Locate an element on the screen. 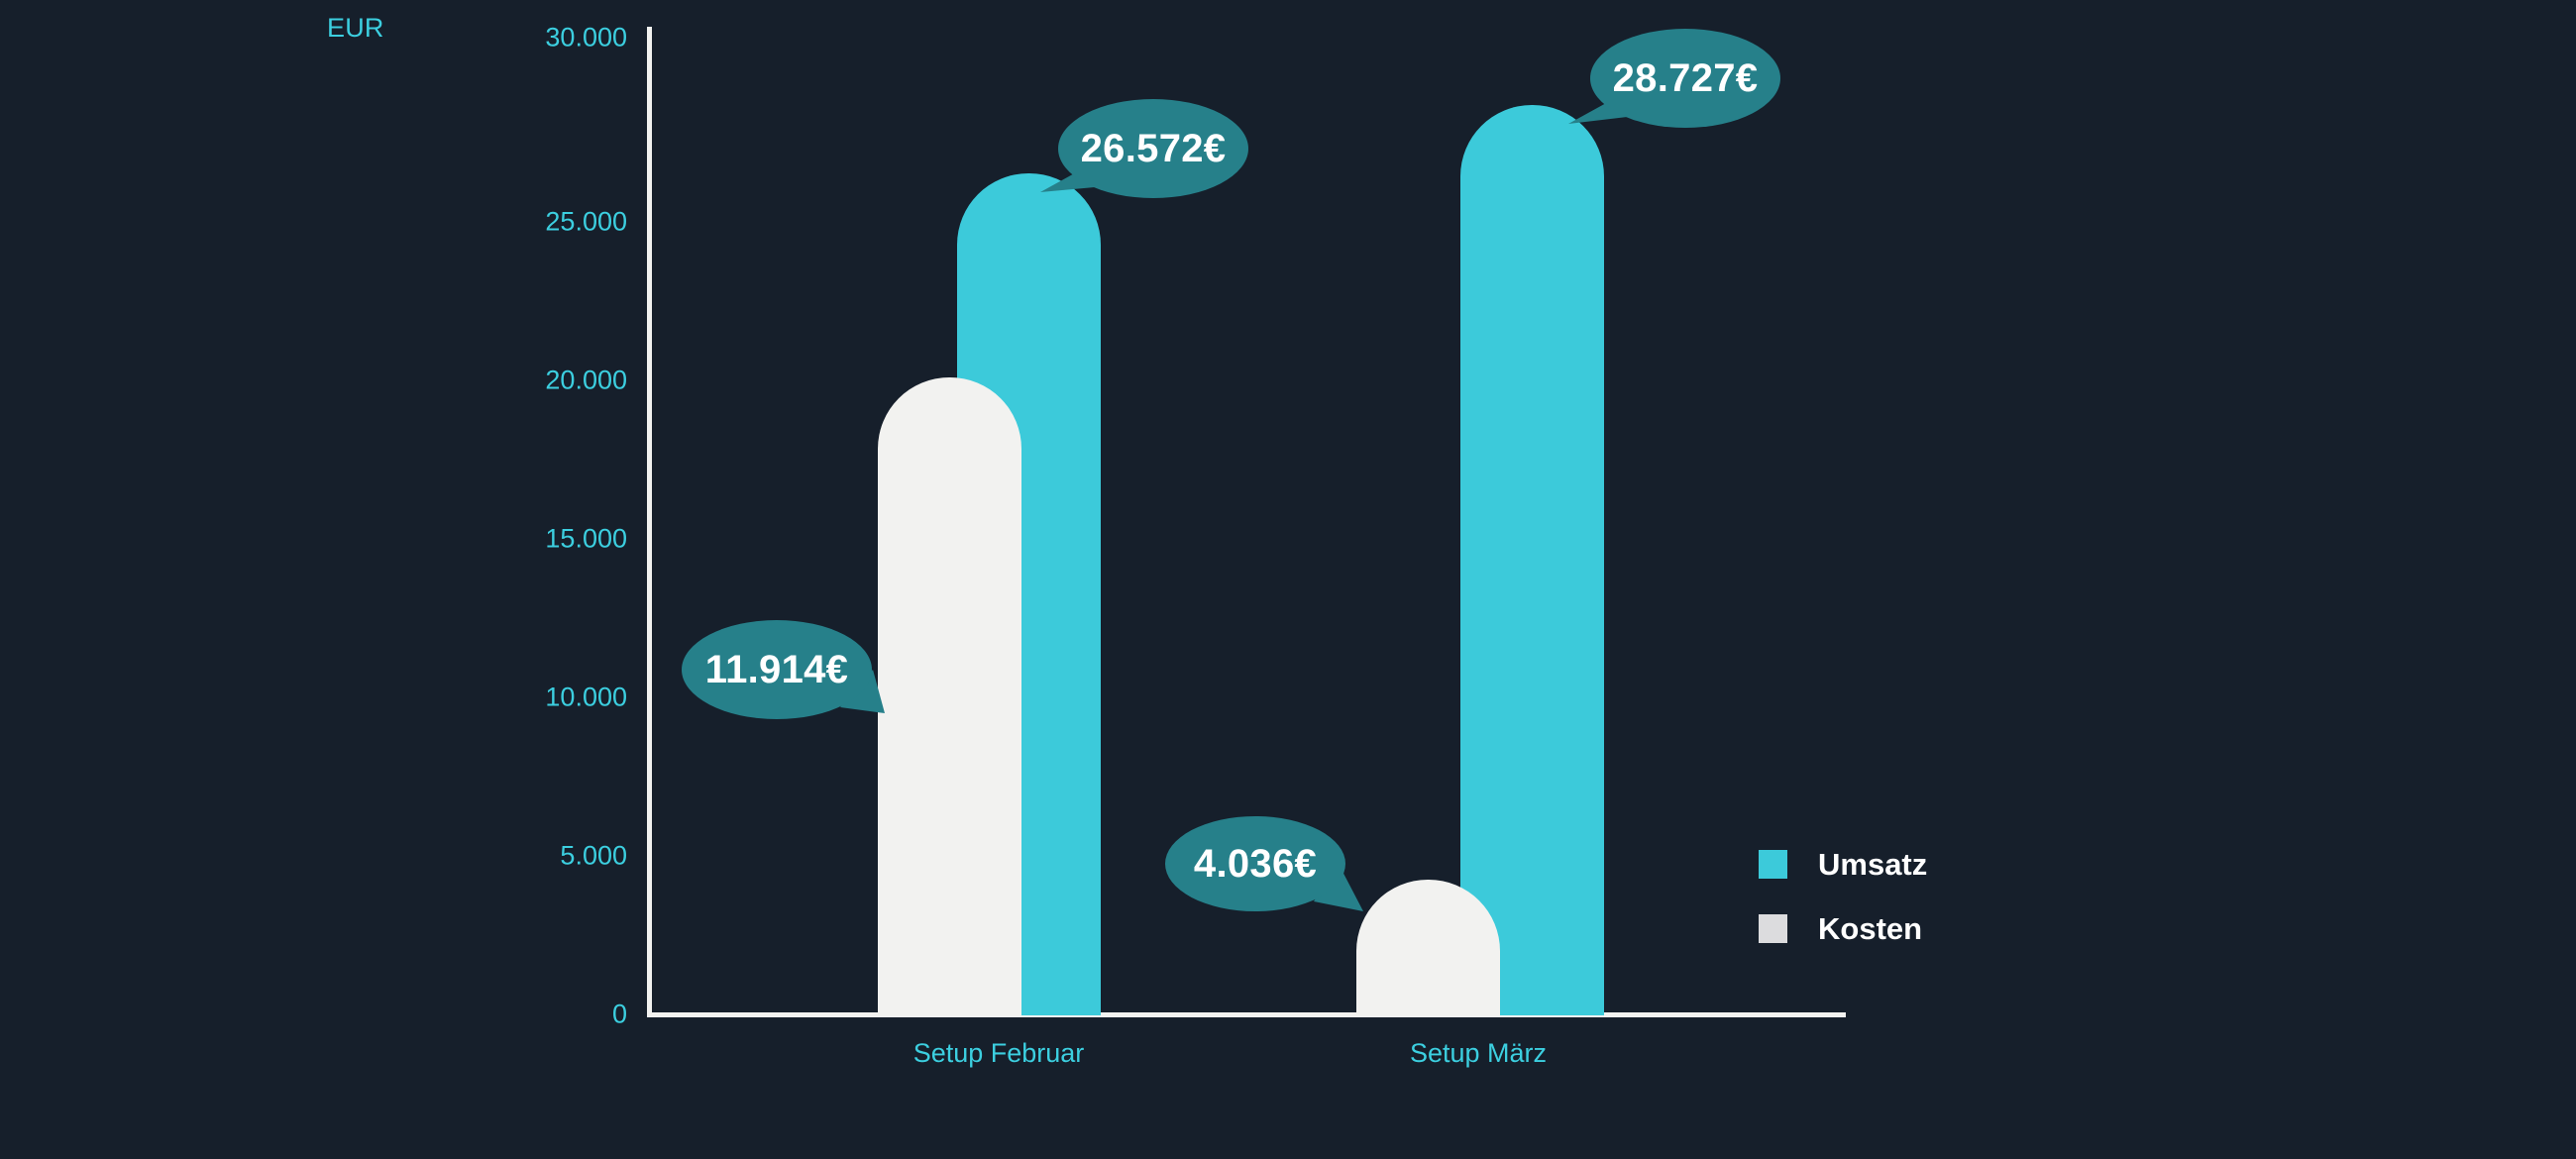 This screenshot has height=1159, width=2576. legend-item-umsatz: Umsatz is located at coordinates (1843, 864).